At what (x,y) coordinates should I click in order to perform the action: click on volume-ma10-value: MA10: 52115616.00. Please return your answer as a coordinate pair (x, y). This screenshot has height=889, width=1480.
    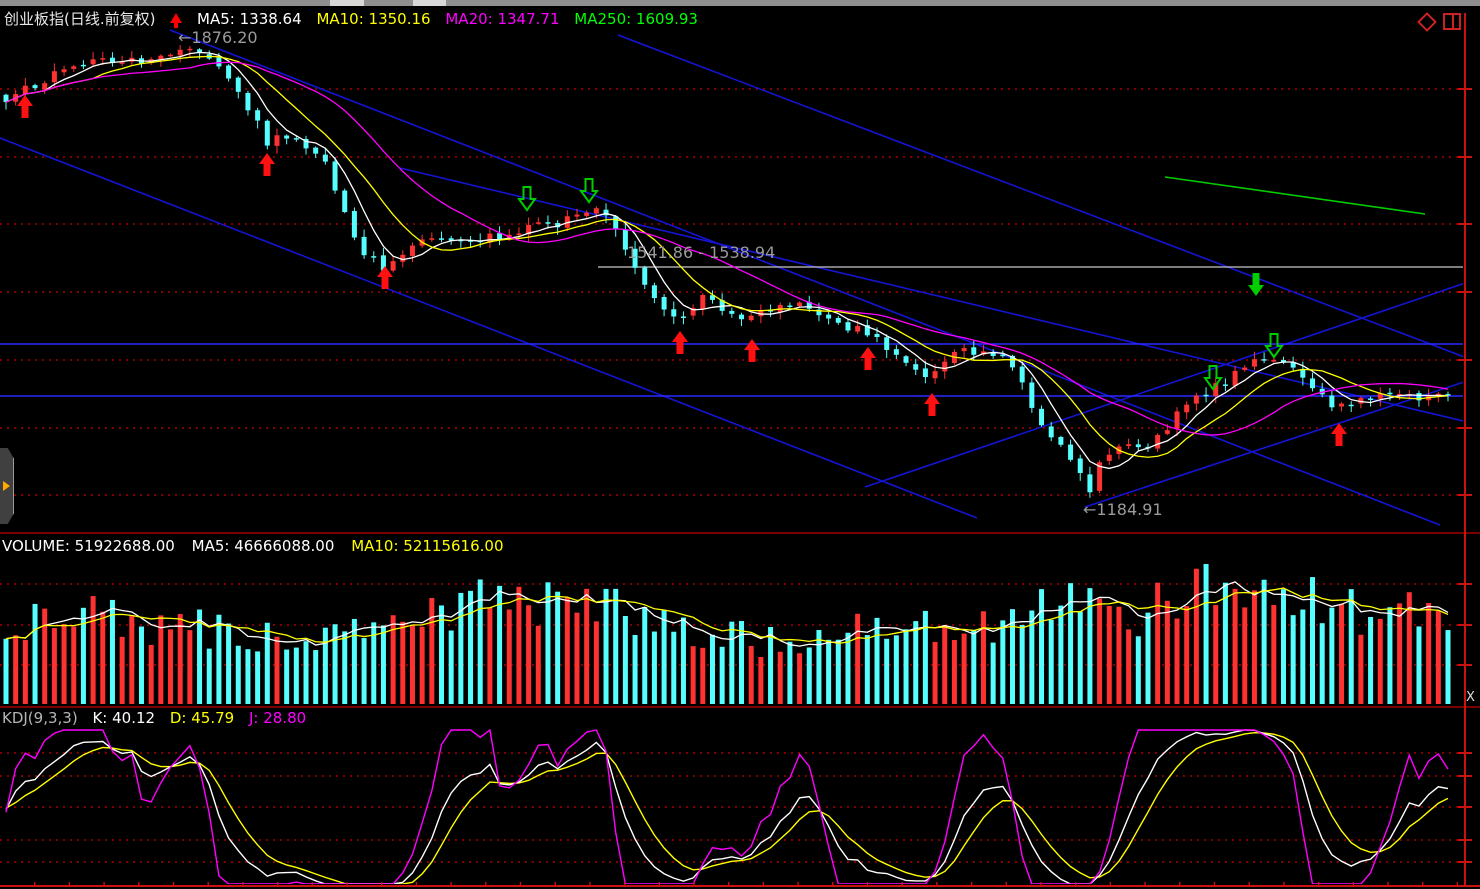
    Looking at the image, I should click on (427, 546).